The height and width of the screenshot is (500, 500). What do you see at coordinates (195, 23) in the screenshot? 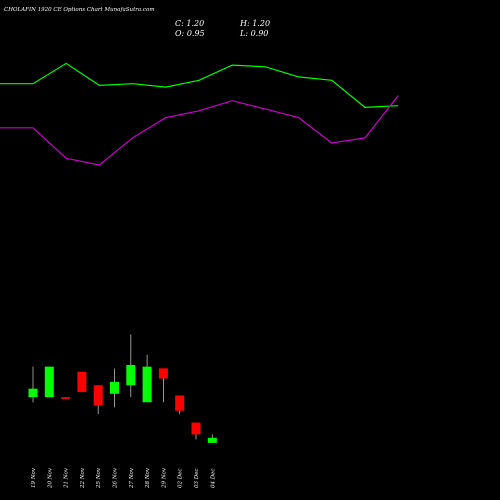
I see `close-value: 1.20` at bounding box center [195, 23].